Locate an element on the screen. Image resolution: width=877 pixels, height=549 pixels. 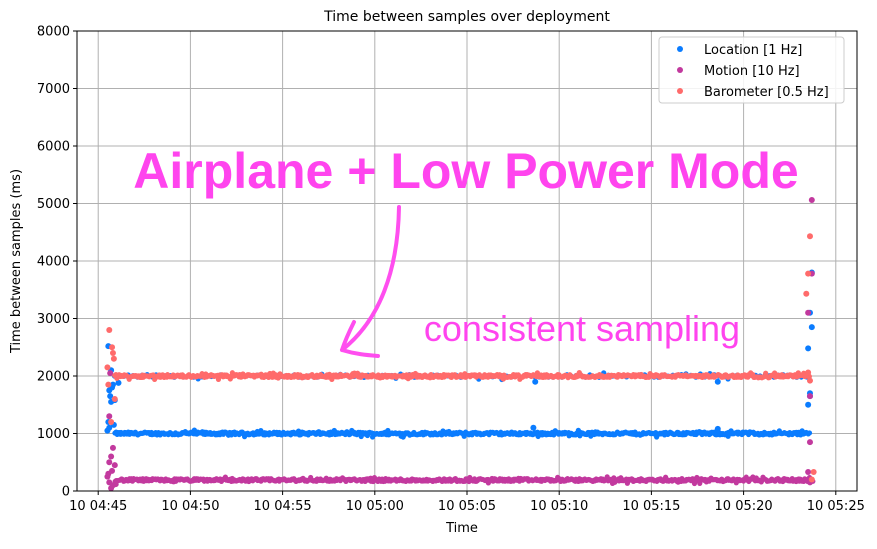
annotation-headline: Airplane + Low Power Mode is located at coordinates (465, 171).